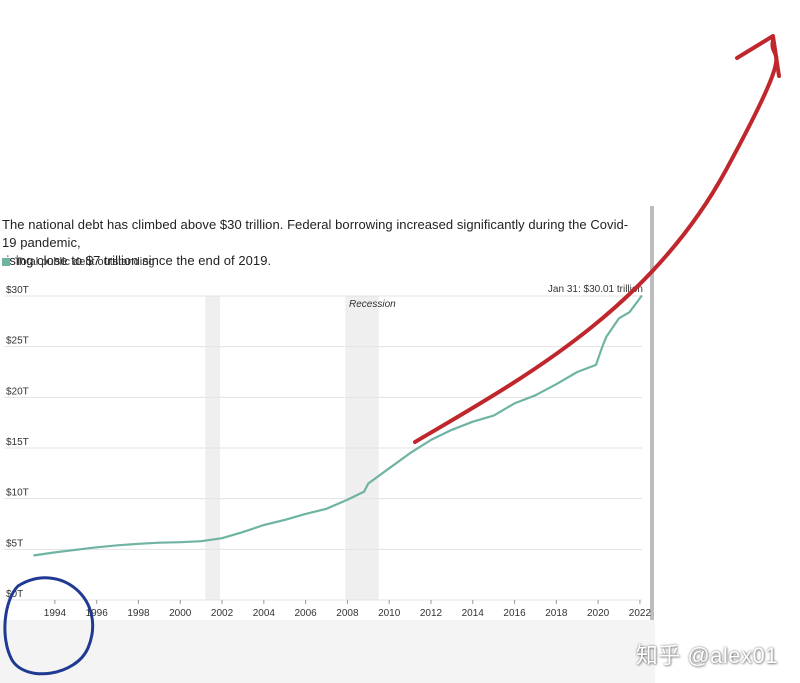  Describe the element at coordinates (180, 613) in the screenshot. I see `x-tick-label: 2000` at that location.